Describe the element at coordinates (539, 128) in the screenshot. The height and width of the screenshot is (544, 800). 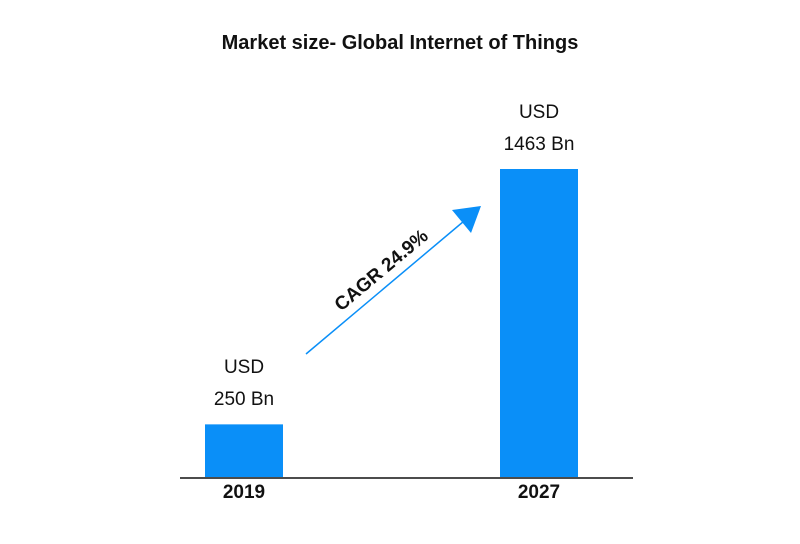
I see `value-label: USD 1463 Bn` at that location.